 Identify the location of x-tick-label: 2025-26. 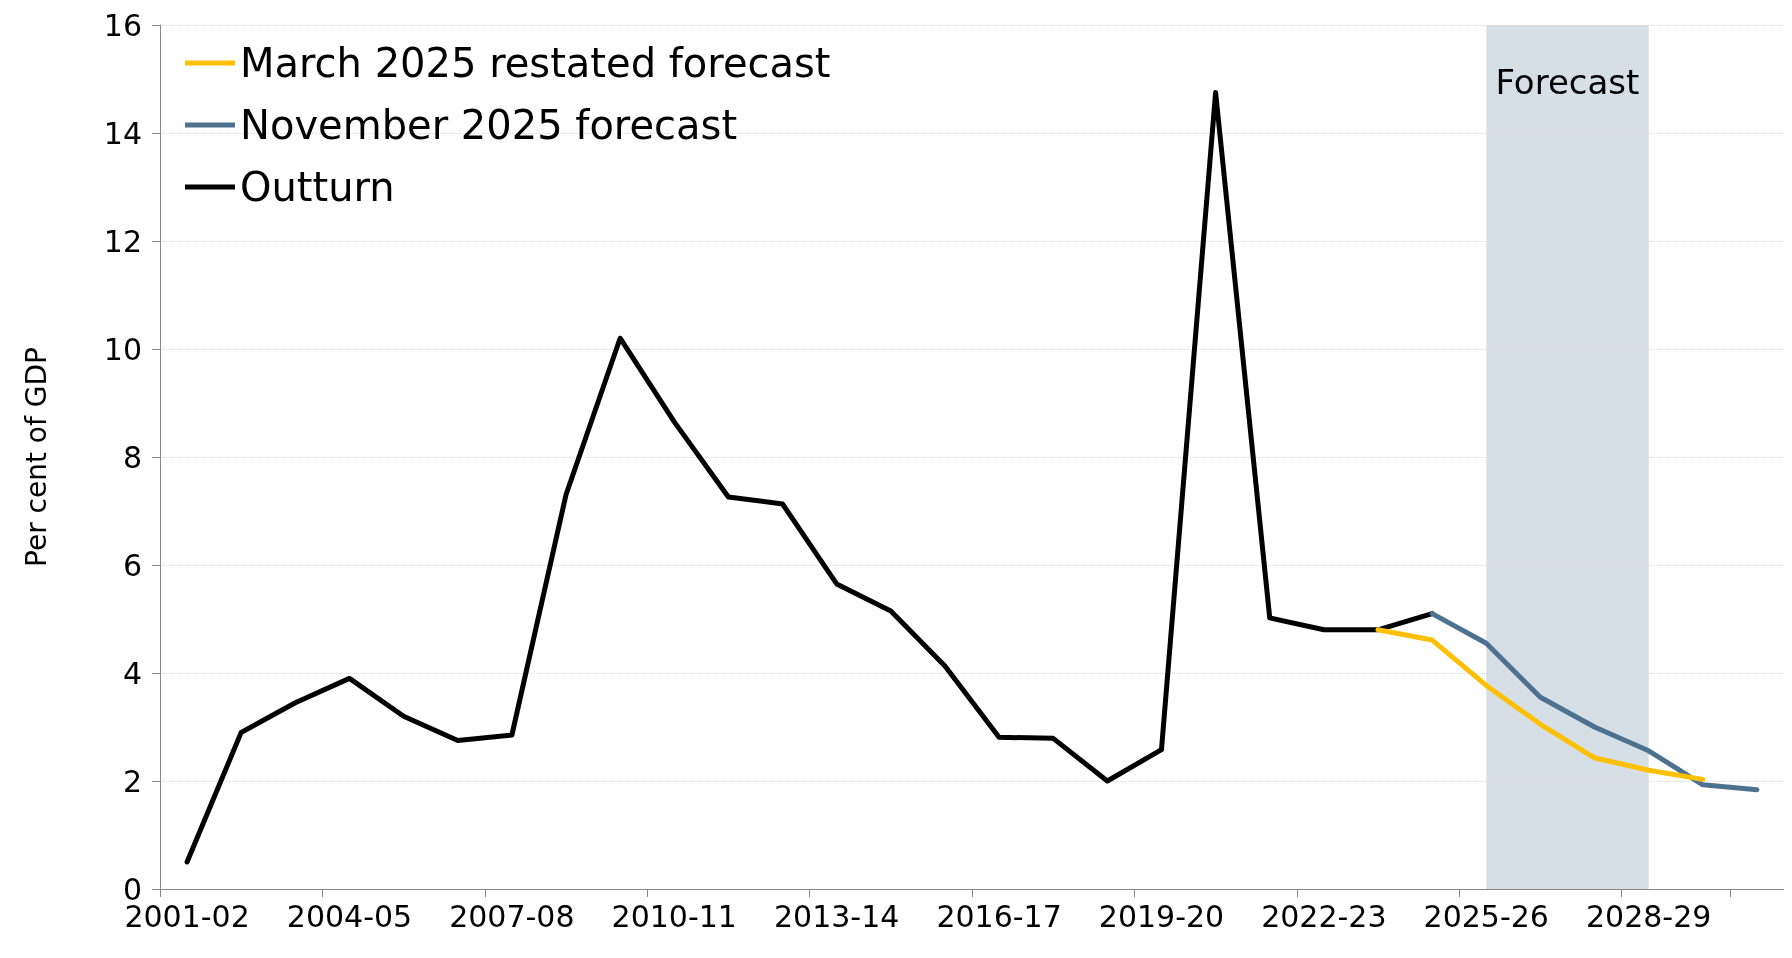
(1486, 916).